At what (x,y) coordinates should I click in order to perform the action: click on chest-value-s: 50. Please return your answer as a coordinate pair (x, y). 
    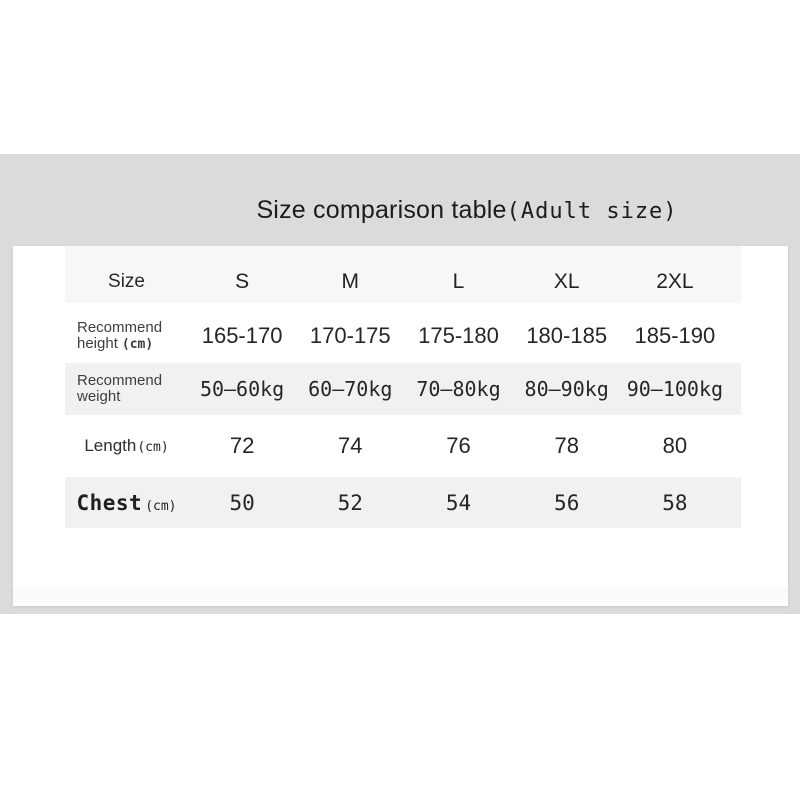
    Looking at the image, I should click on (242, 502).